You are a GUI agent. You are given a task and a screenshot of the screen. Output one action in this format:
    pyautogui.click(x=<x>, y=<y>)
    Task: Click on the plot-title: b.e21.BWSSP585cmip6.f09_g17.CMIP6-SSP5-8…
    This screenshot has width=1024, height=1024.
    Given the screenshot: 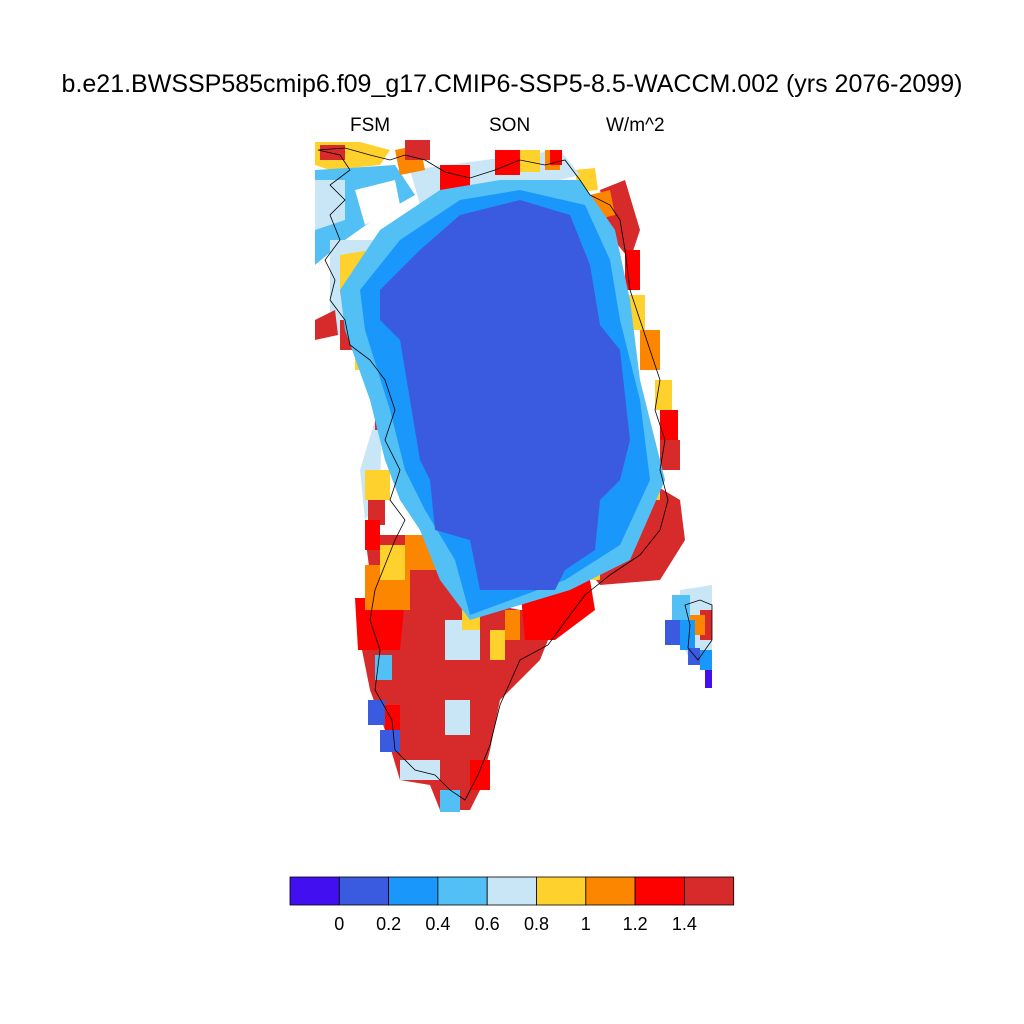 What is the action you would take?
    pyautogui.click(x=512, y=84)
    